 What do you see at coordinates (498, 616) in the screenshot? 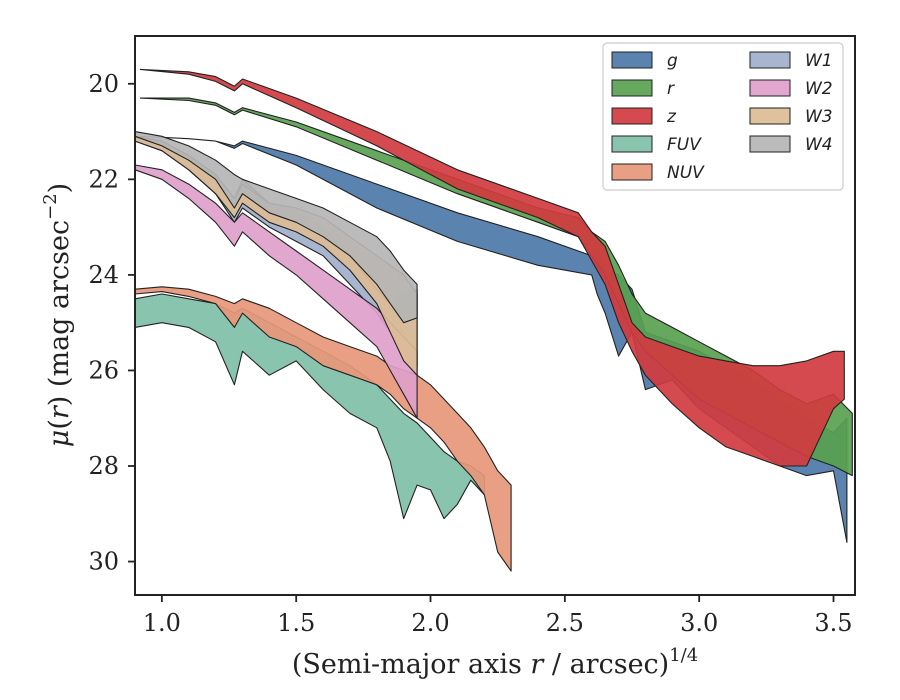
I see `x-axis: 1.0 1.5 2.0 2.5 3.0 3.5` at bounding box center [498, 616].